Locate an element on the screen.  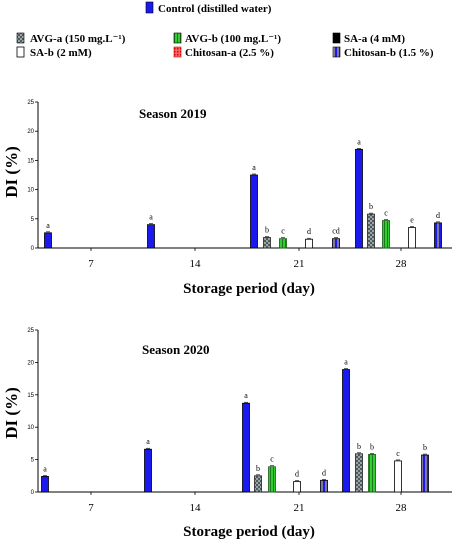
legend-item-sa-a: SA-a (4 mM) is located at coordinates (368, 38).